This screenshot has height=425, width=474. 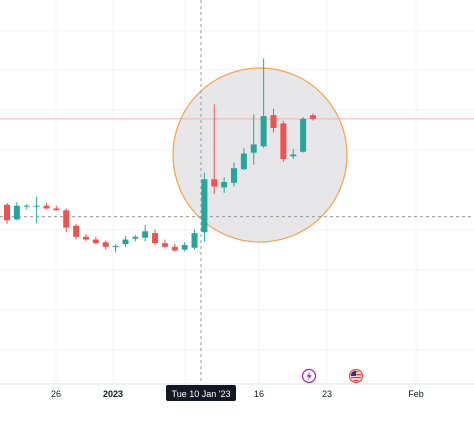 What do you see at coordinates (113, 394) in the screenshot?
I see `time-tick-label-year: 2023` at bounding box center [113, 394].